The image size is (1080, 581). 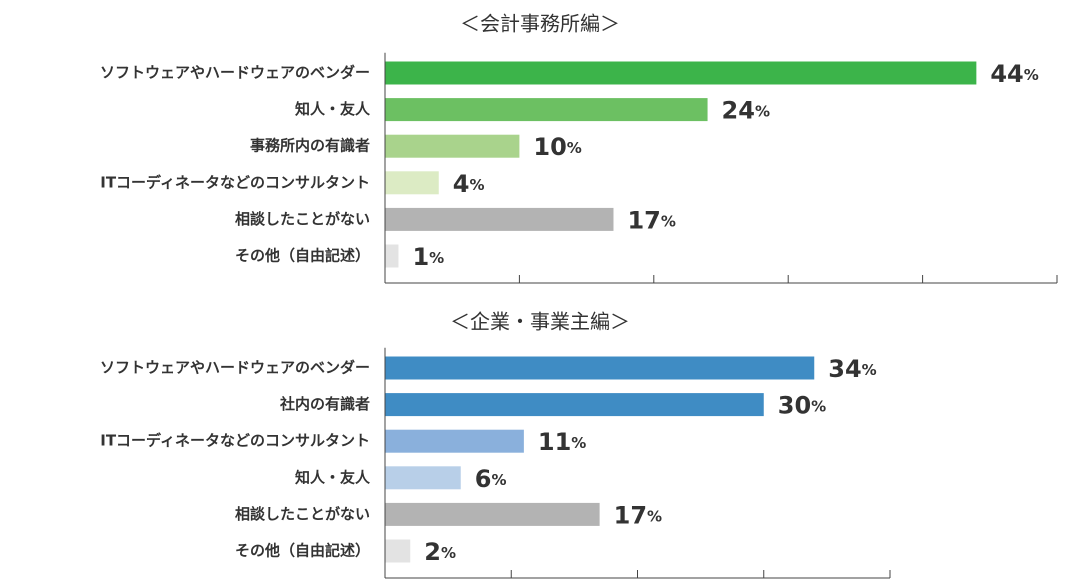 What do you see at coordinates (461, 184) in the screenshot?
I see `value-number: 4` at bounding box center [461, 184].